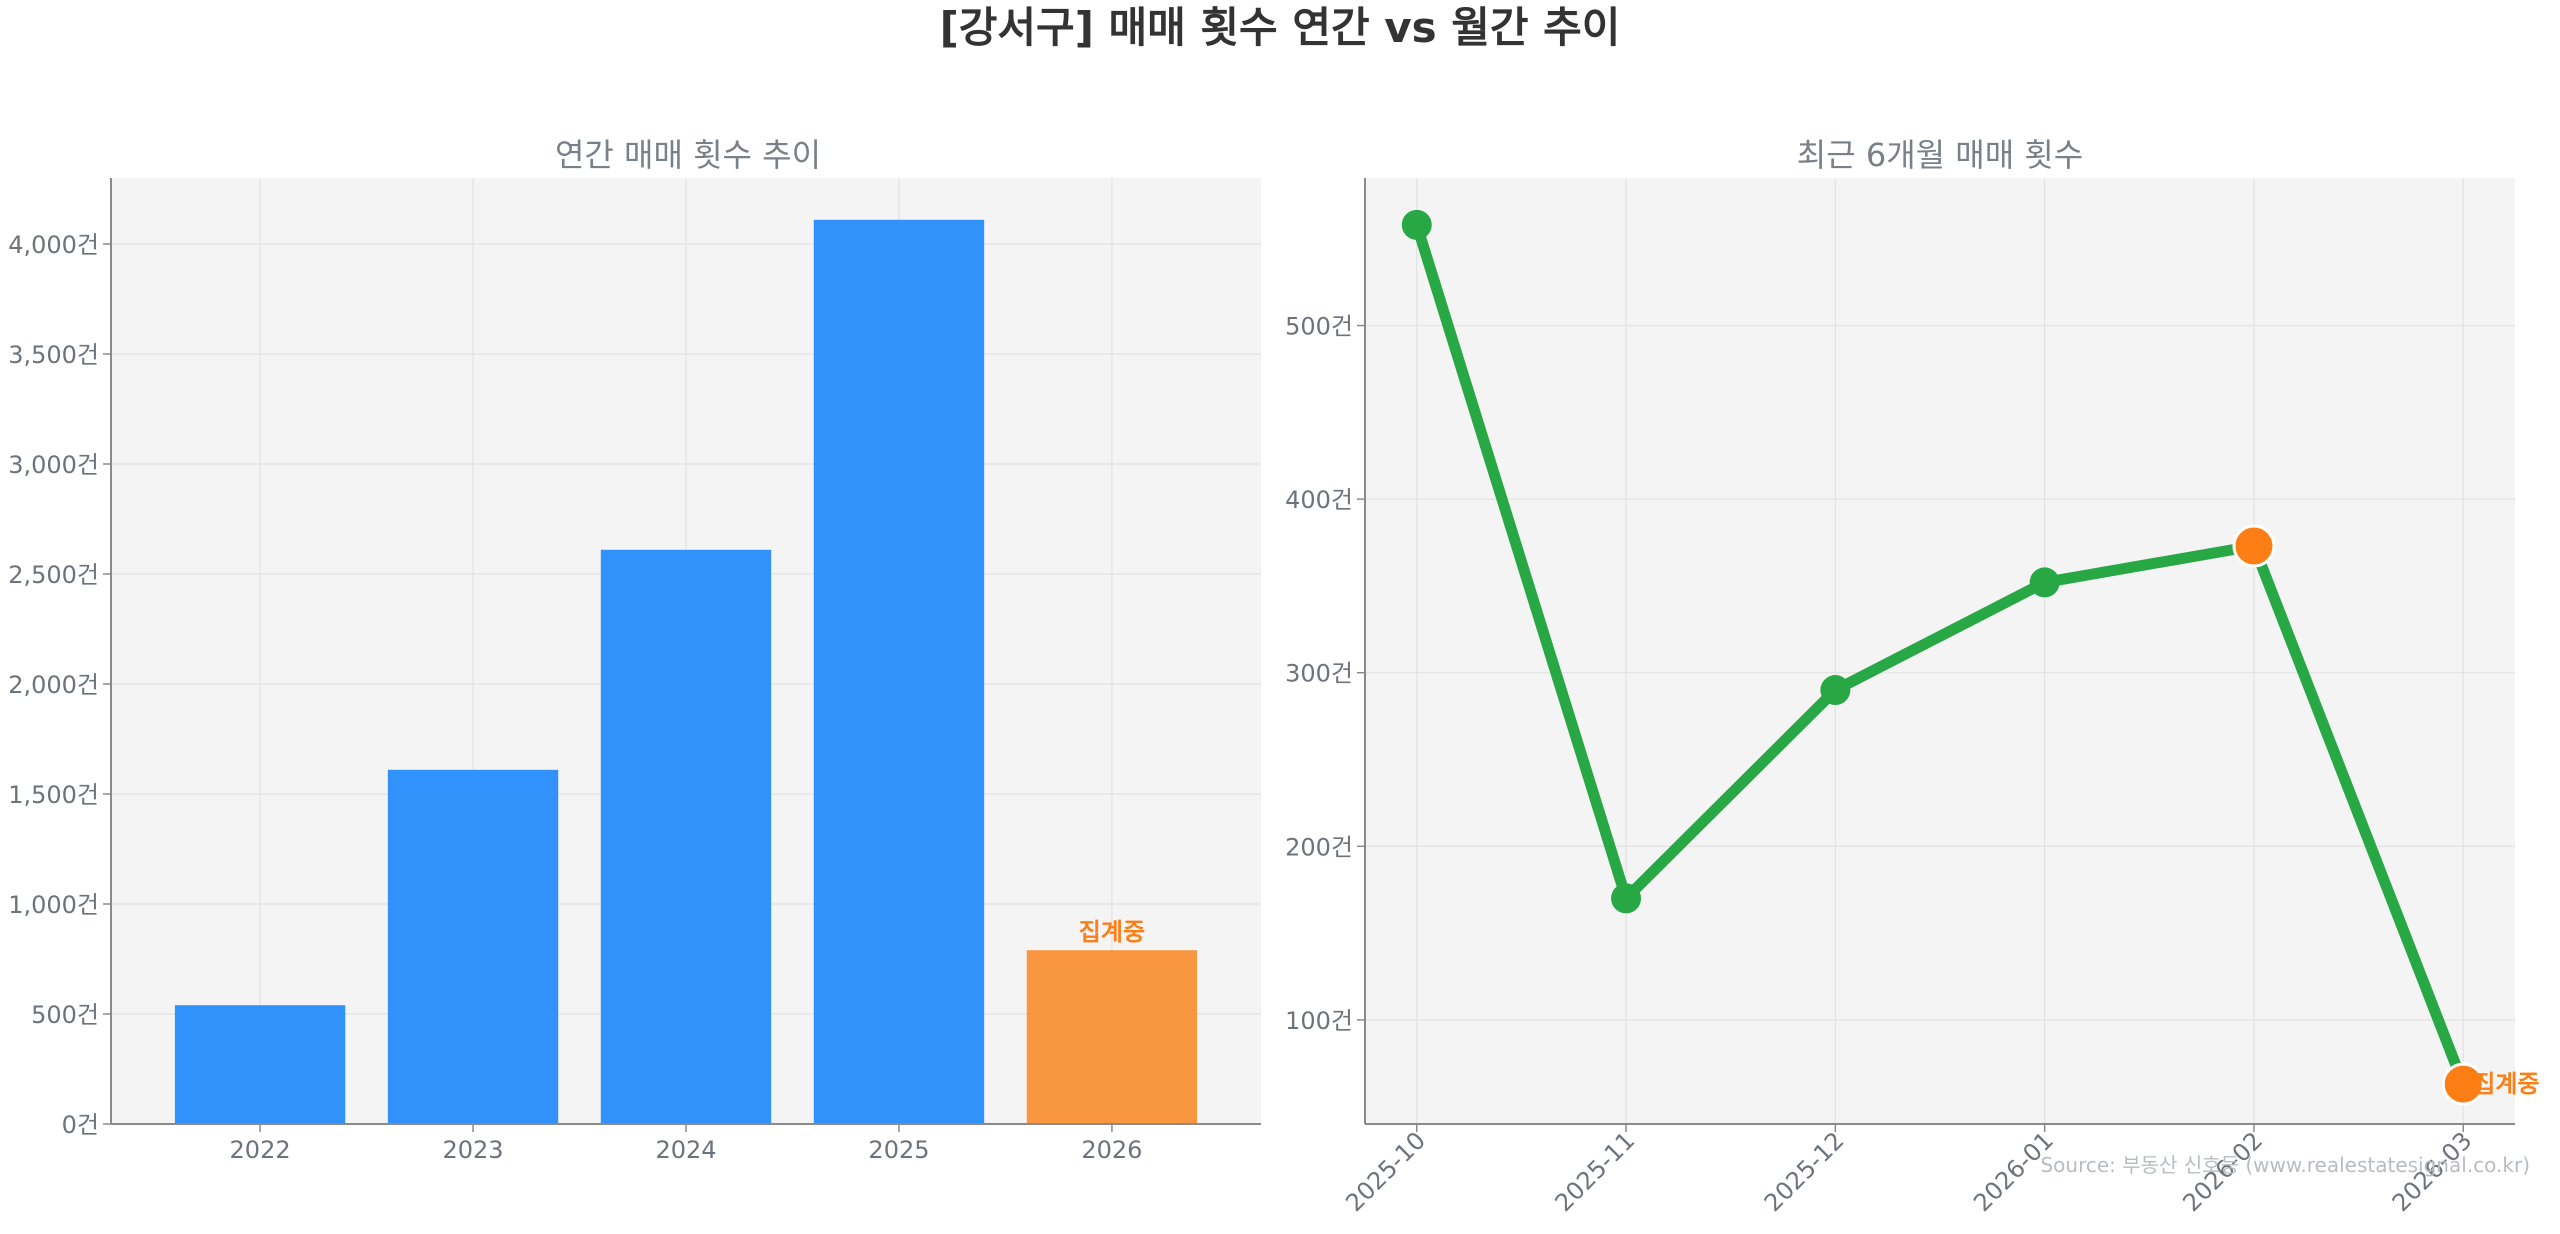 The image size is (2560, 1234). Describe the element at coordinates (1319, 327) in the screenshot. I see `monthly-y-tick-label: 500건` at that location.